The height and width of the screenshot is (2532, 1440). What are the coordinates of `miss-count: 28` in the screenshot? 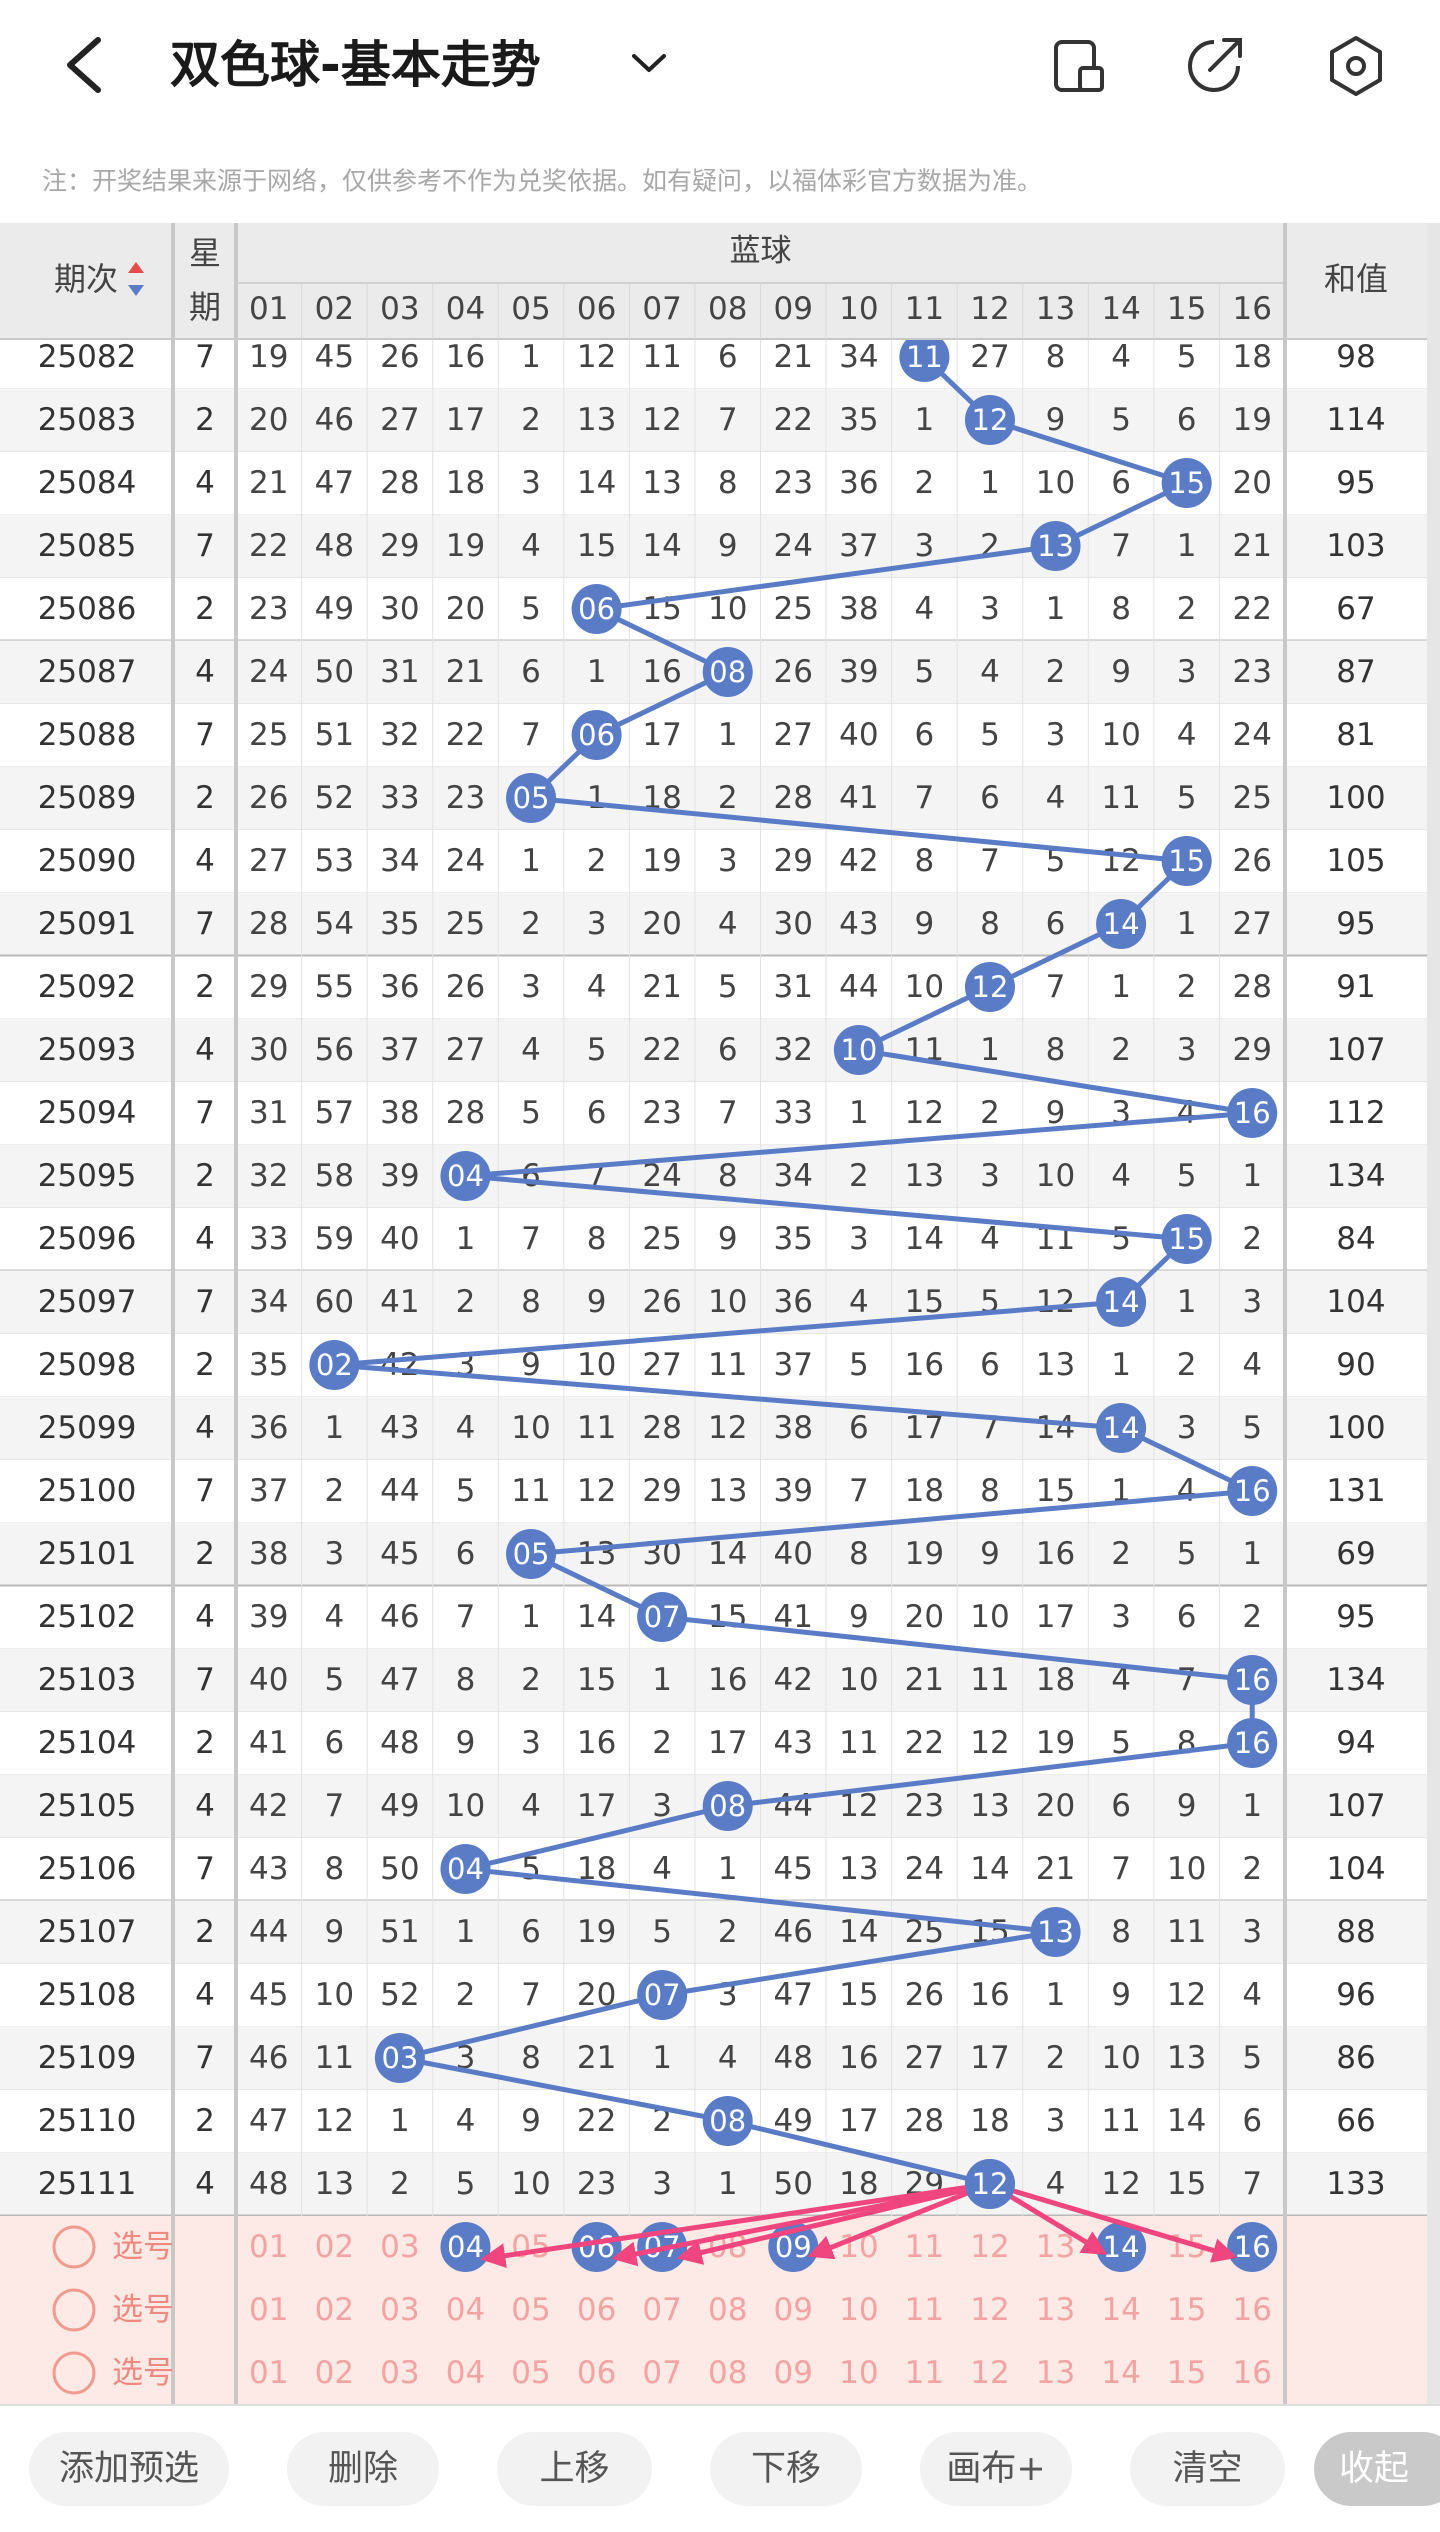 It's located at (661, 1428).